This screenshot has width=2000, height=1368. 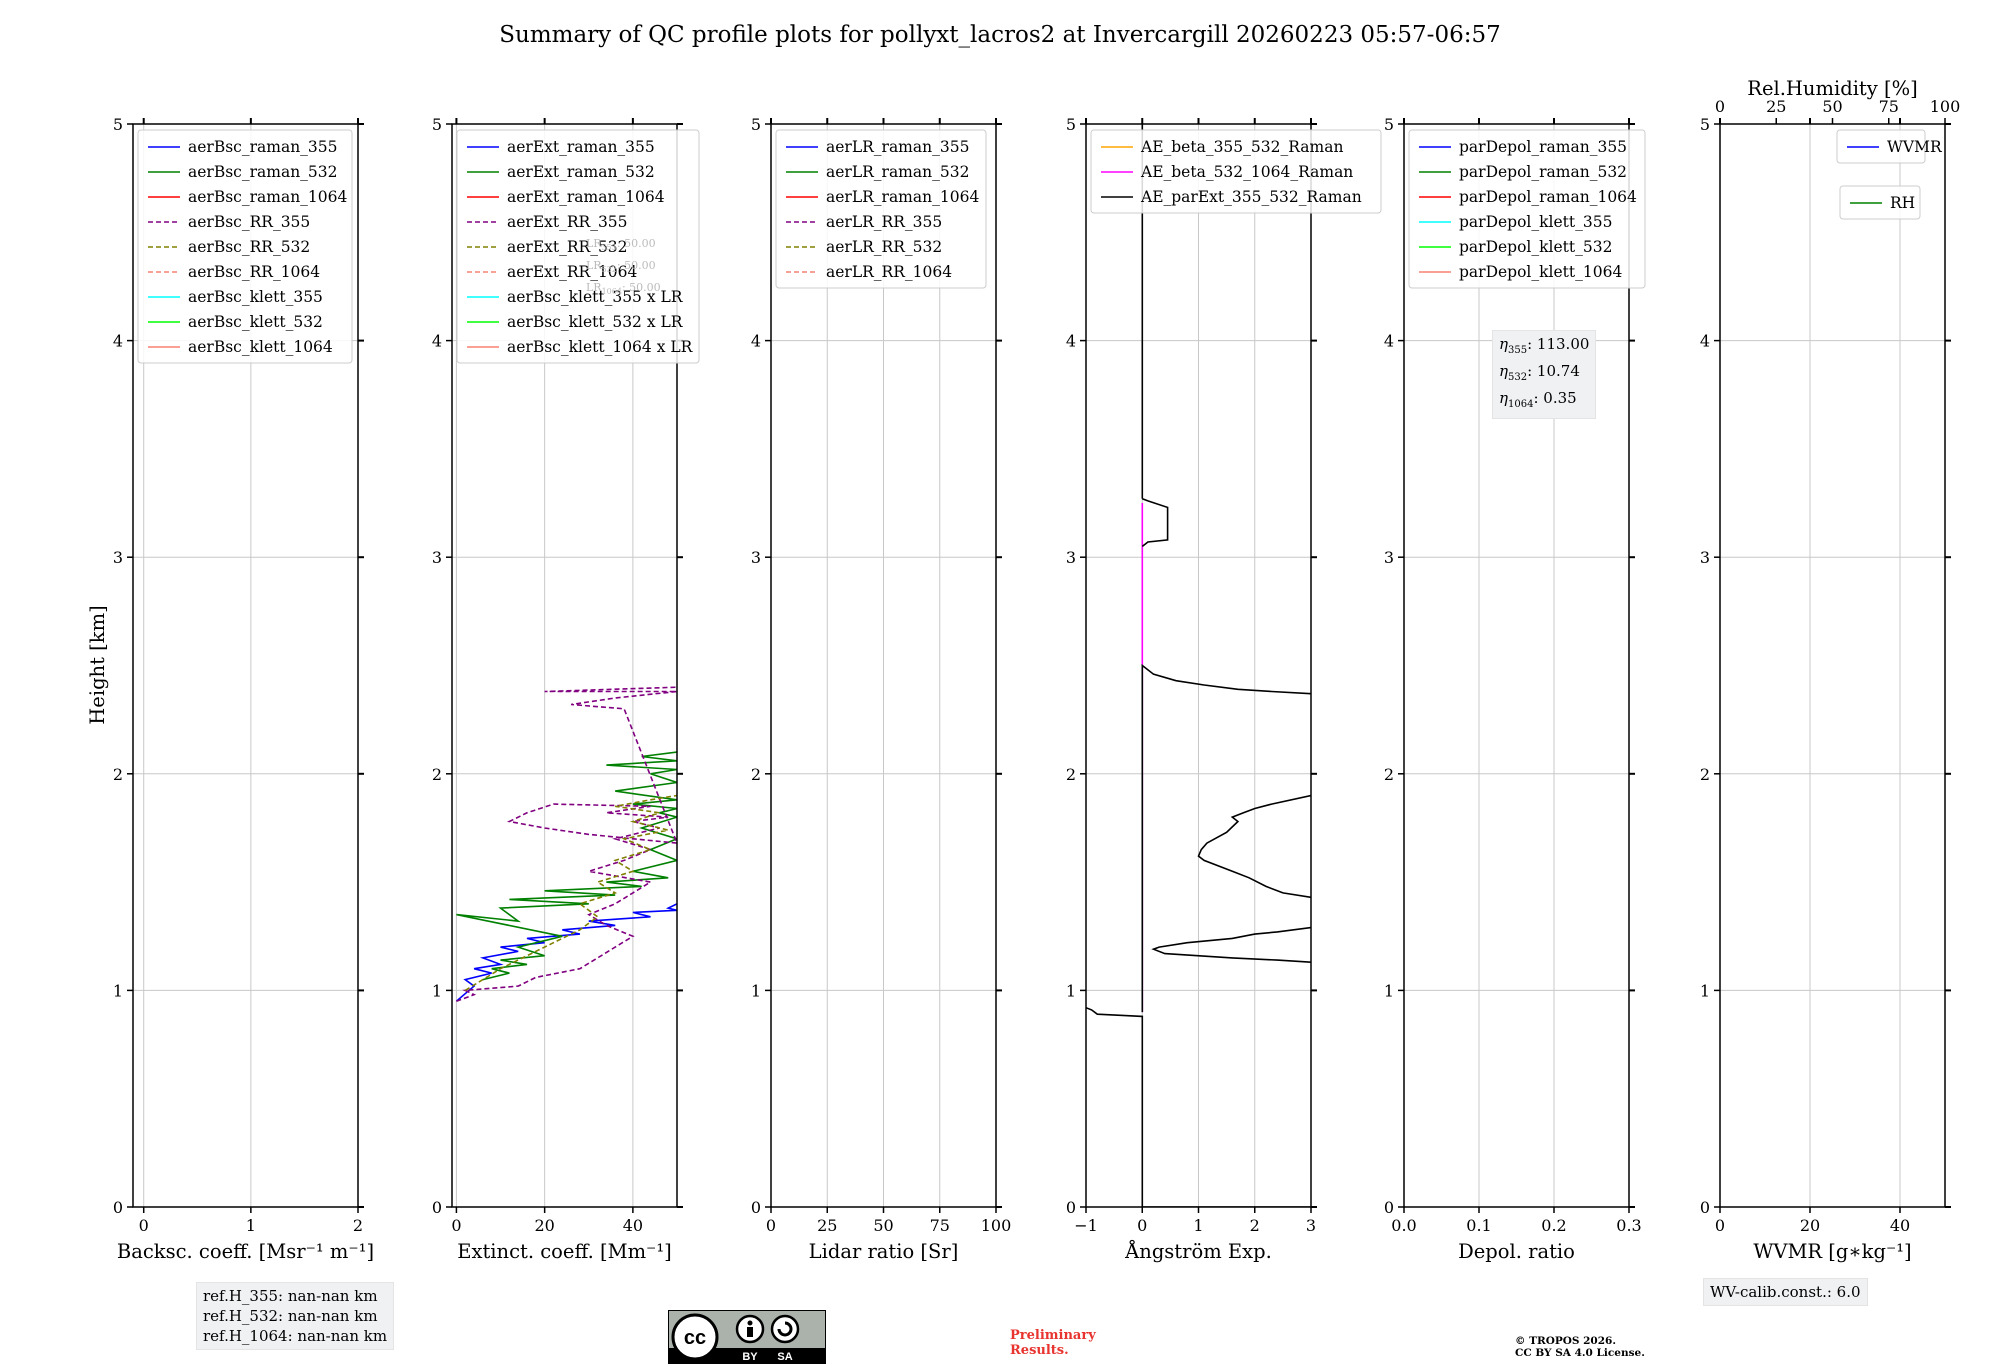 What do you see at coordinates (889, 272) in the screenshot?
I see `legend-label: aerLR_RR_1064` at bounding box center [889, 272].